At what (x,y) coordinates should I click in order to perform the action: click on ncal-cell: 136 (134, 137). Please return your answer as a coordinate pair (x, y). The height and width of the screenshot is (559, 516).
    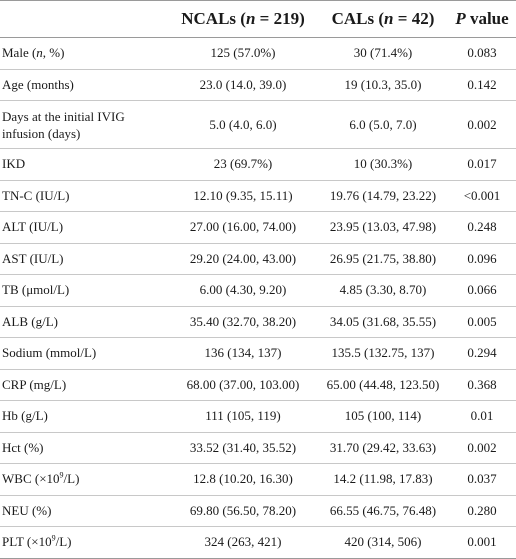
    Looking at the image, I should click on (243, 353).